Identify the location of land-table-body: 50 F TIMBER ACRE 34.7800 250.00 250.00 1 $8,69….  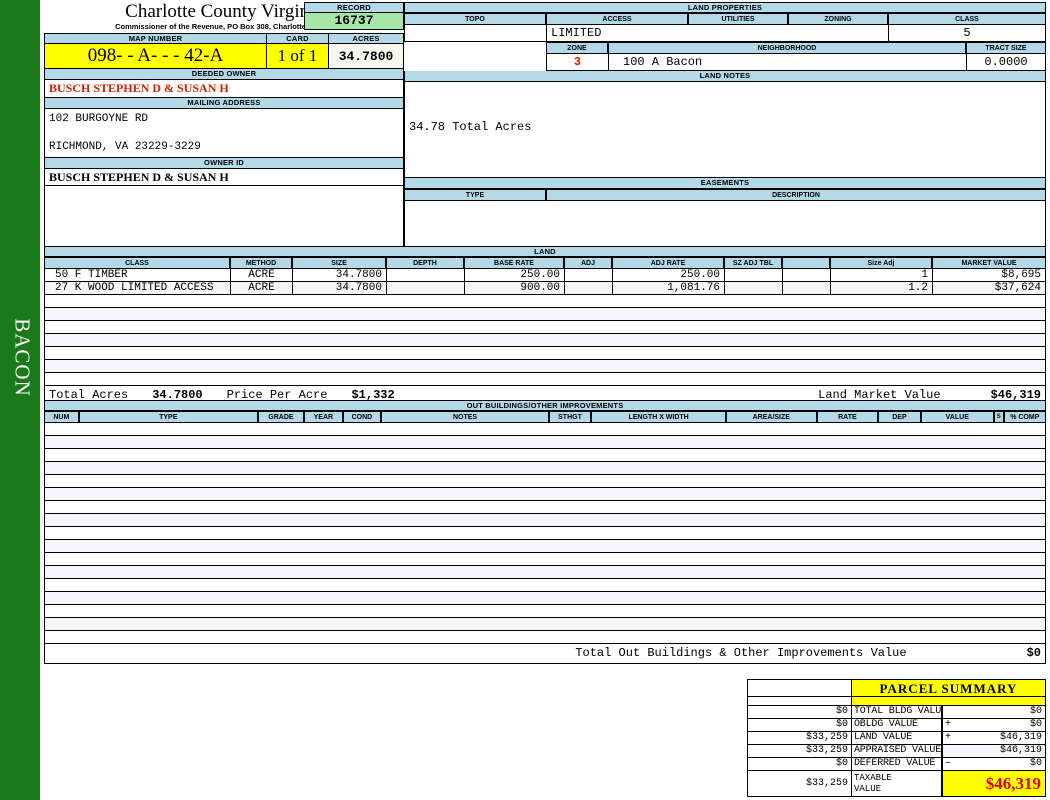
(545, 327).